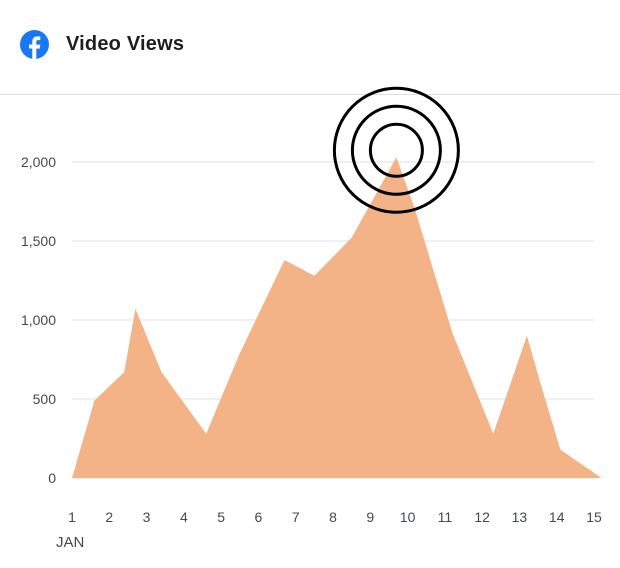 This screenshot has height=568, width=620. What do you see at coordinates (147, 517) in the screenshot?
I see `x-tick-label: 3` at bounding box center [147, 517].